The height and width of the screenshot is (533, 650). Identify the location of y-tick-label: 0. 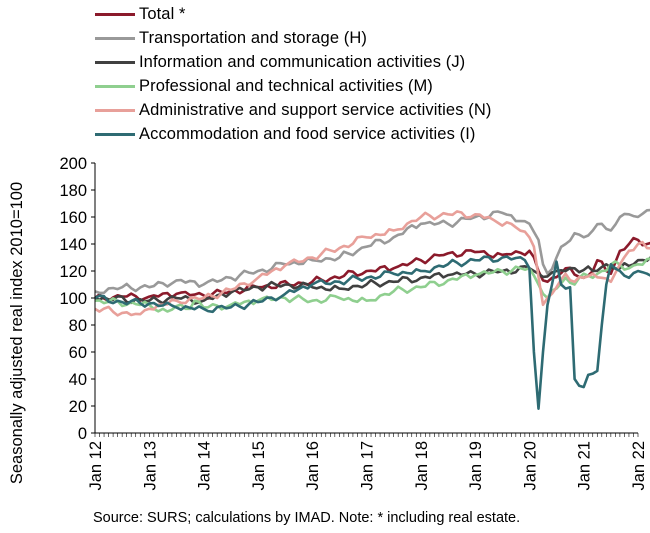
(82, 434).